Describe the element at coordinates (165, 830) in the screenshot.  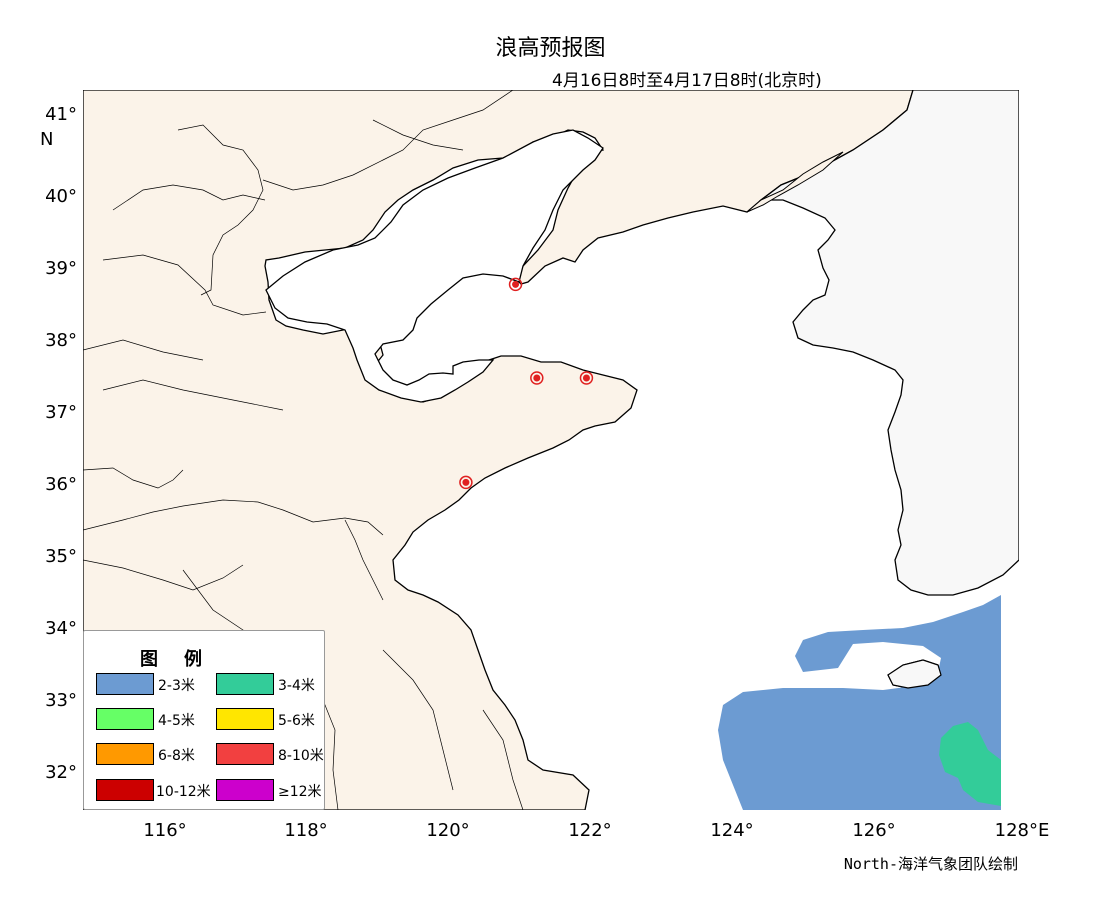
I see `lon-label-116: 116°` at that location.